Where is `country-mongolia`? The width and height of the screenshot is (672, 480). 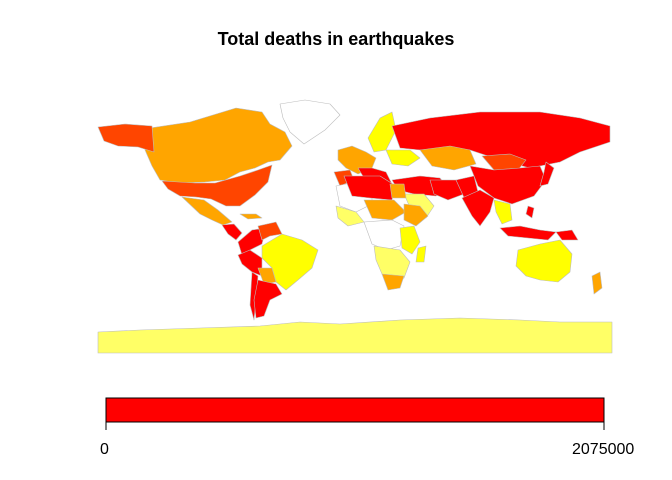 country-mongolia is located at coordinates (504, 162).